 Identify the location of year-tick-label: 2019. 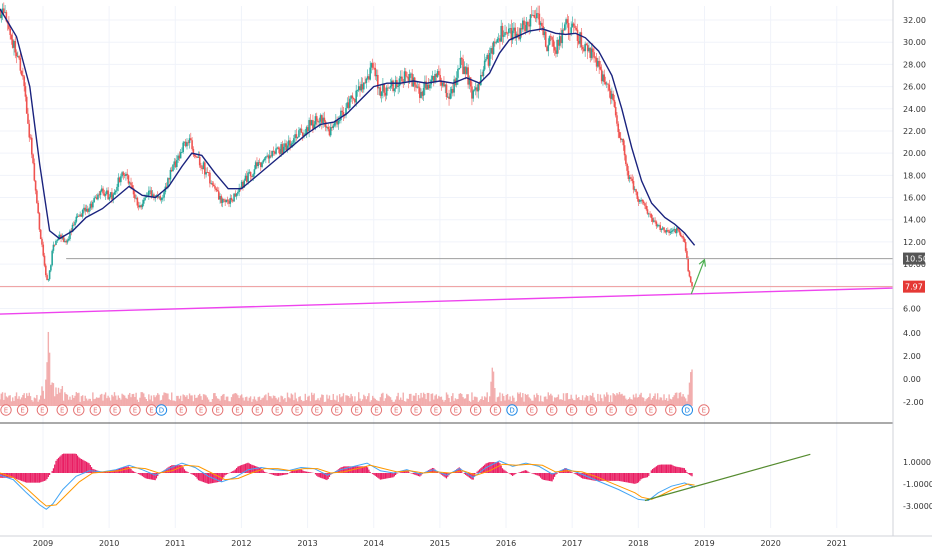
(704, 543).